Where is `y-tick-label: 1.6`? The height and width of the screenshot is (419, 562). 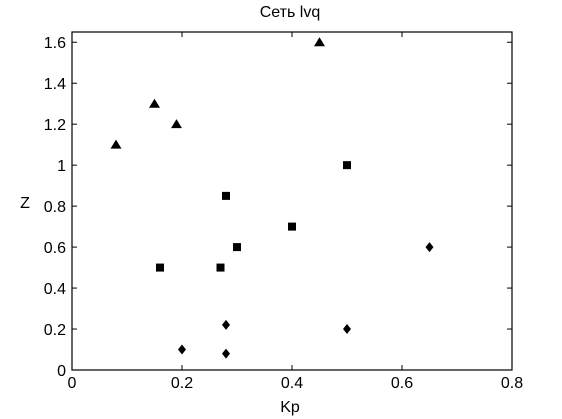
y-tick-label: 1.6 is located at coordinates (55, 43).